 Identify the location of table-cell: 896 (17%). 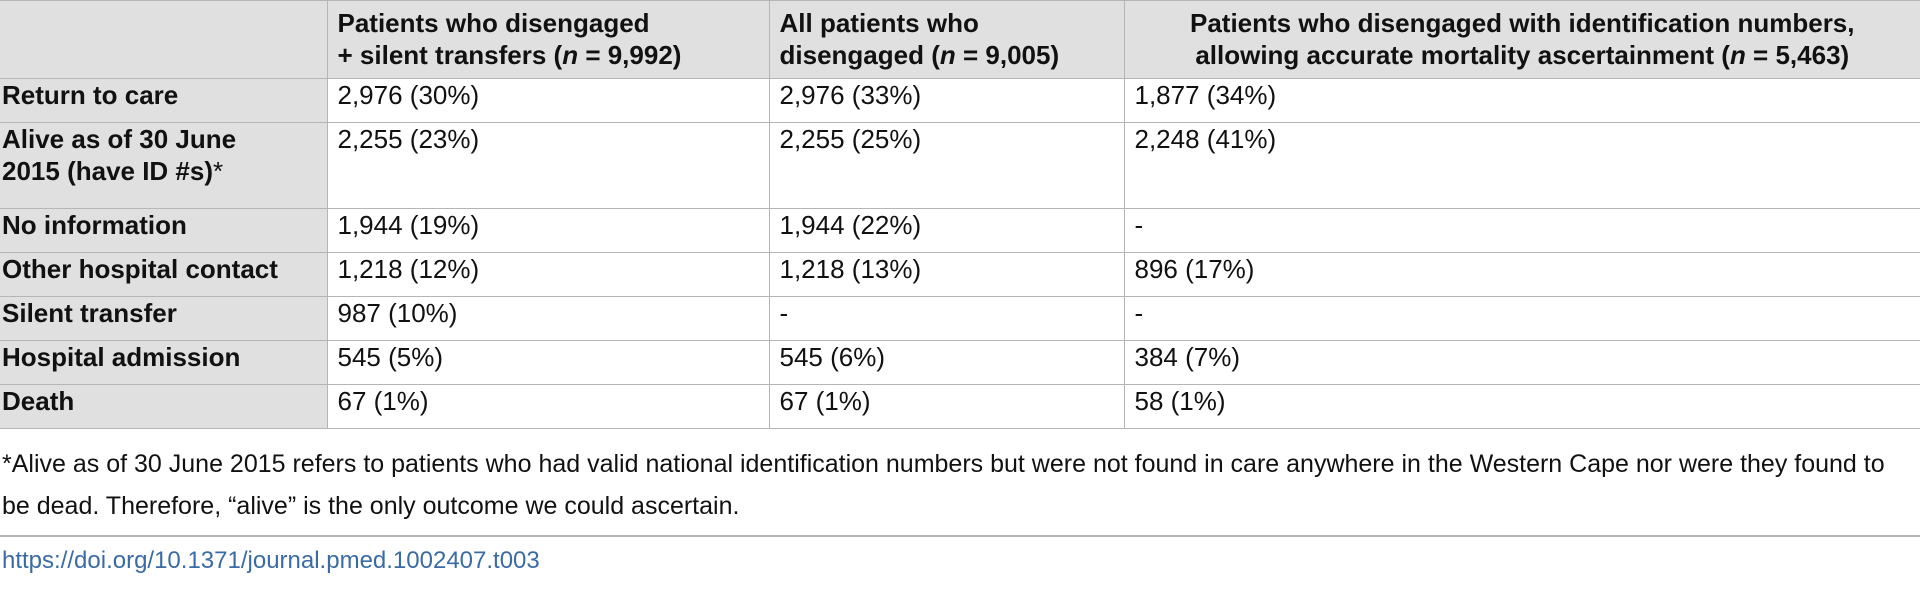
(1521, 274).